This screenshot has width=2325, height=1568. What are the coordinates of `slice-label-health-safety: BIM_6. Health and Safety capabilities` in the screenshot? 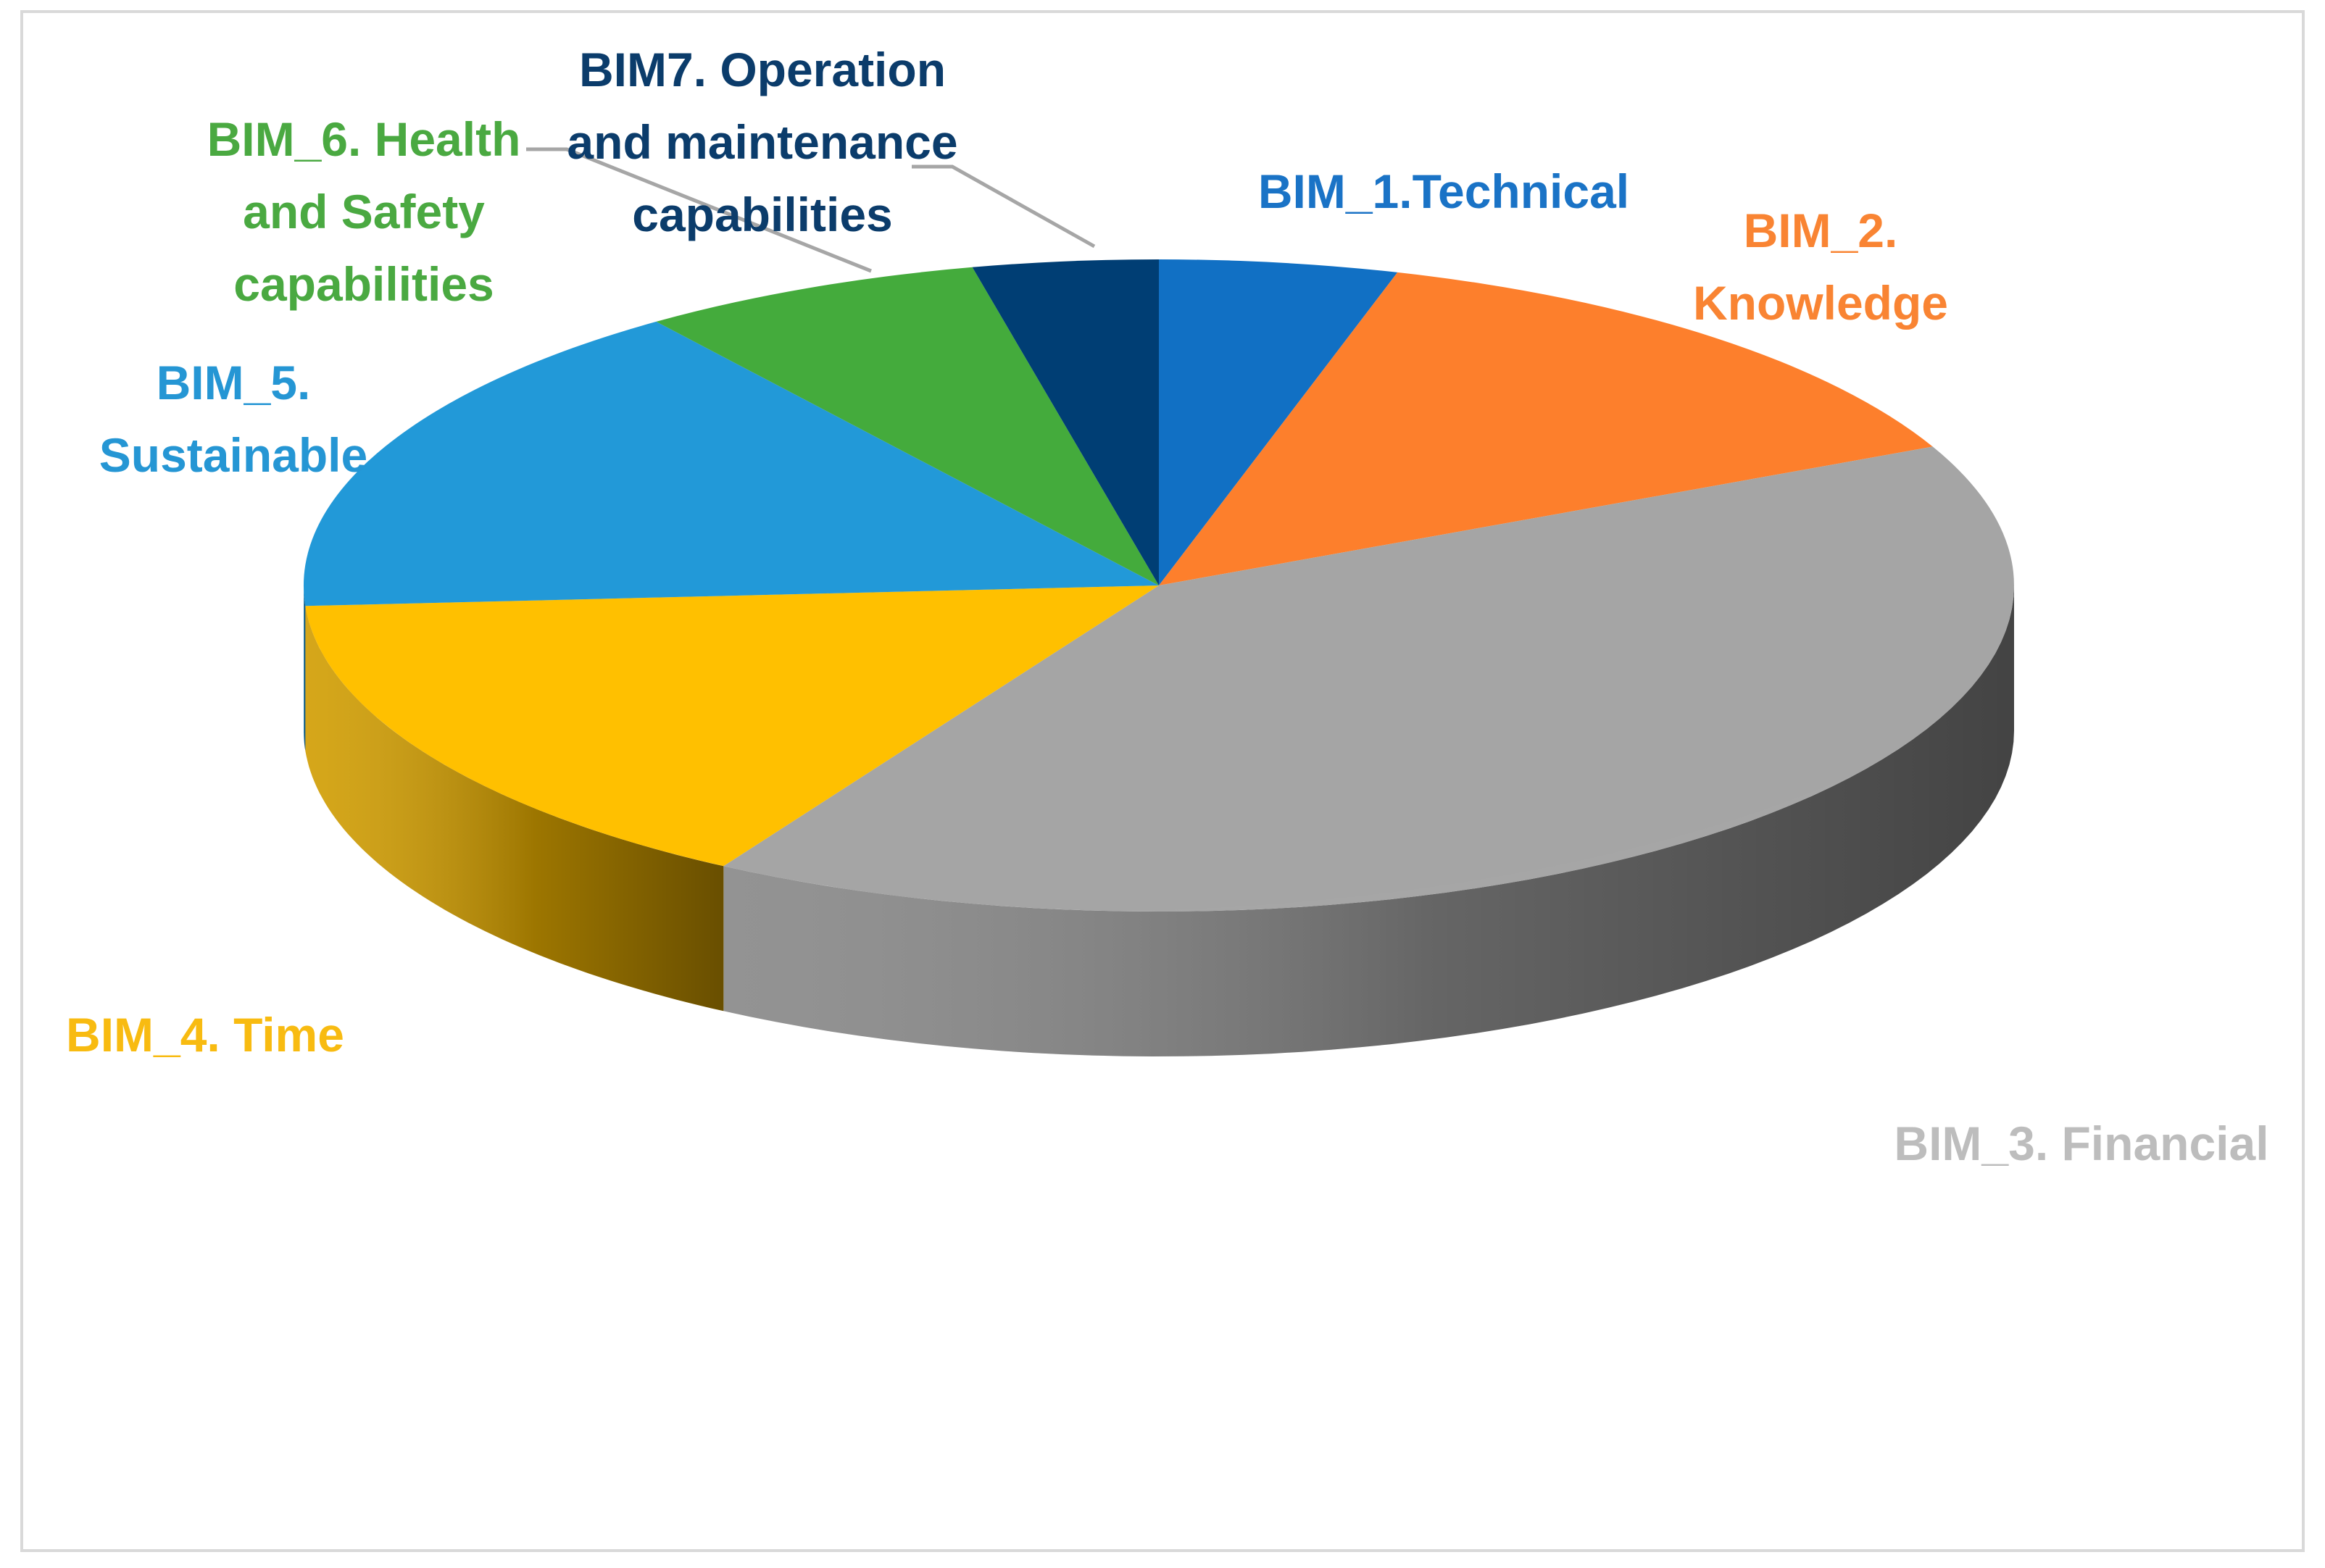 It's located at (364, 211).